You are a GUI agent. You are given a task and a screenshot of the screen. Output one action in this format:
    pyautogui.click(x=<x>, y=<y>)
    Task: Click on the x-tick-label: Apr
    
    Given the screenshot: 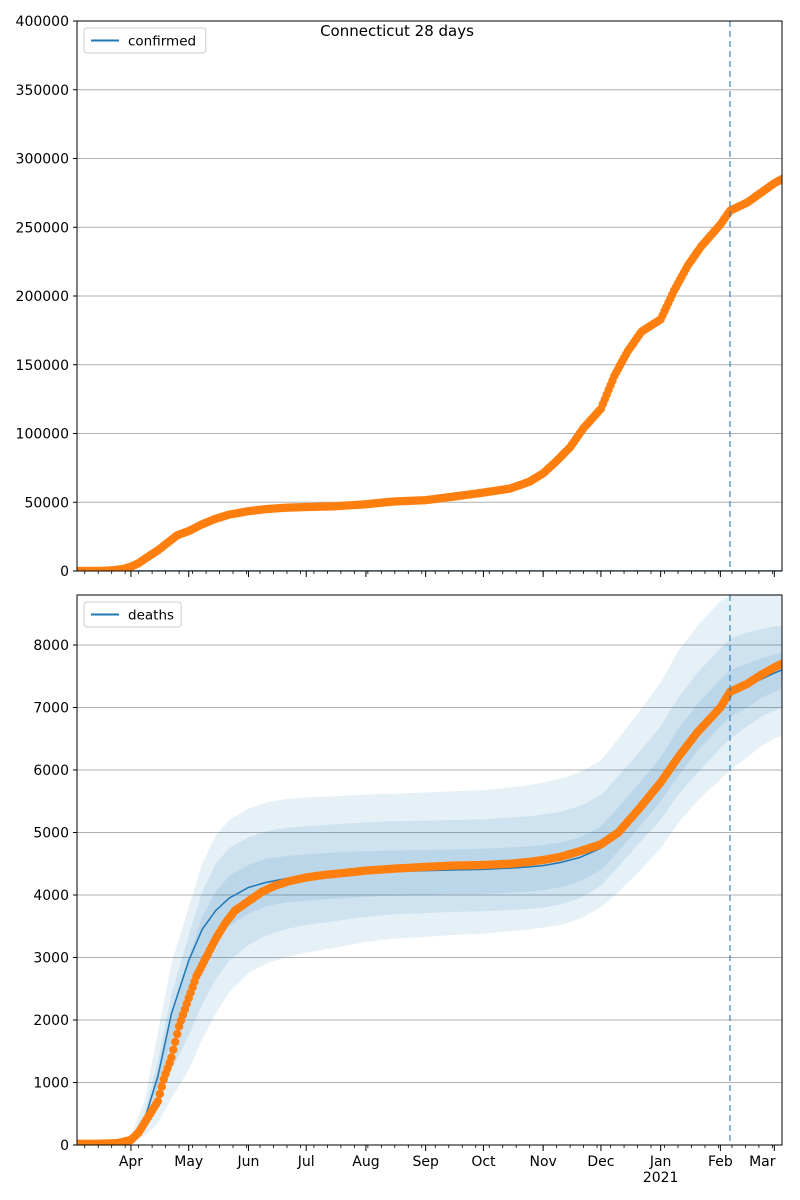 What is the action you would take?
    pyautogui.click(x=131, y=1162)
    